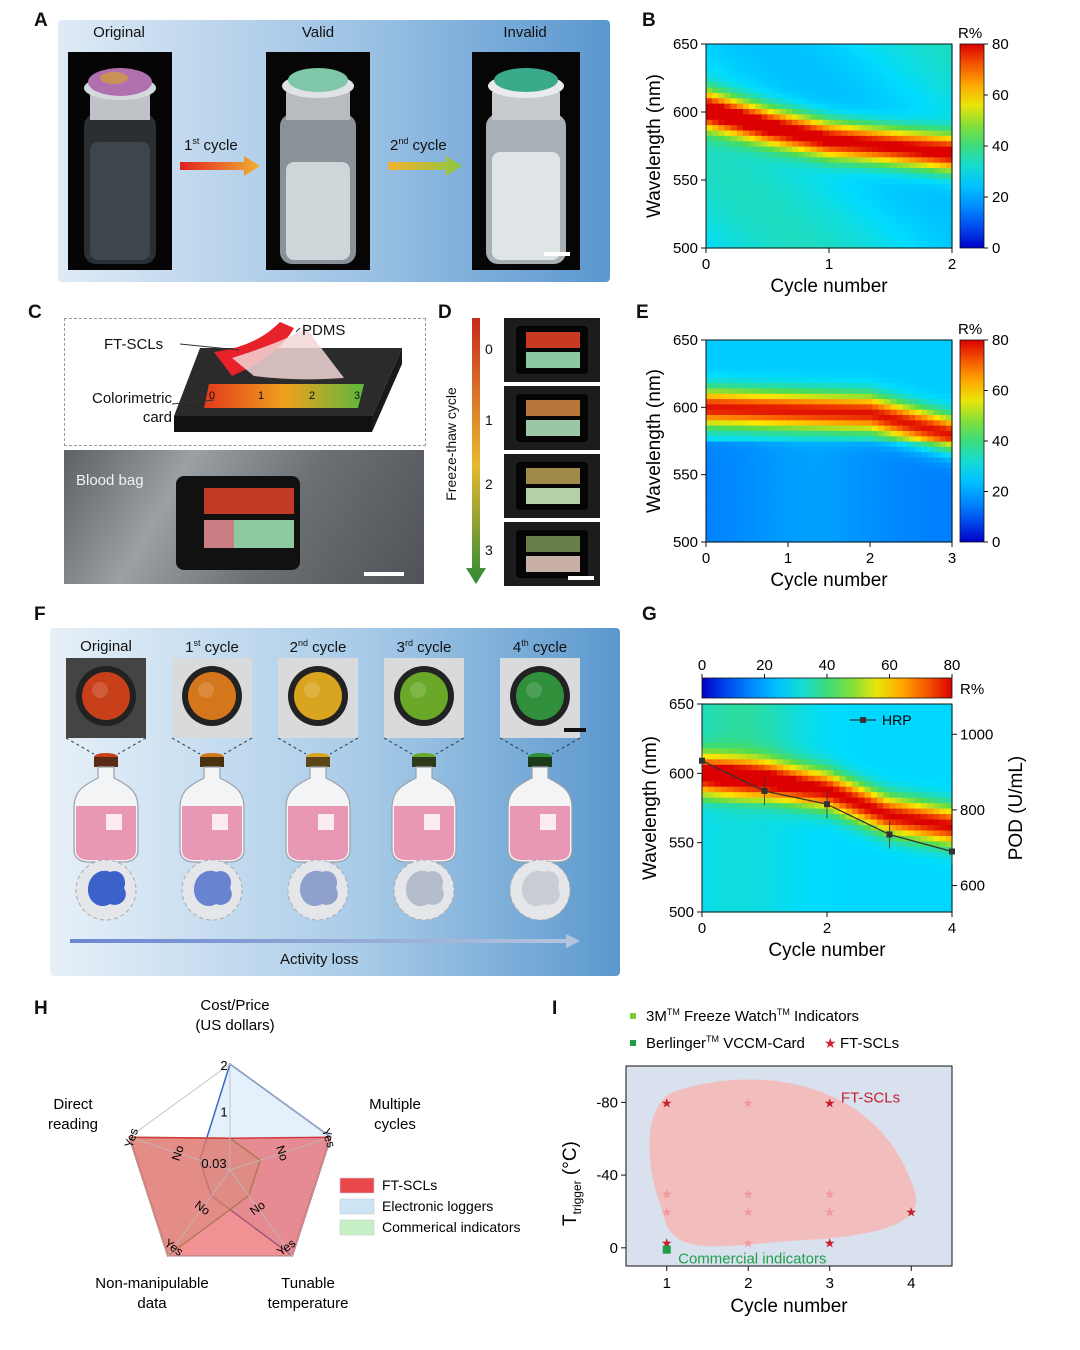  I want to click on cap-photo-highlight, so click(534, 690).